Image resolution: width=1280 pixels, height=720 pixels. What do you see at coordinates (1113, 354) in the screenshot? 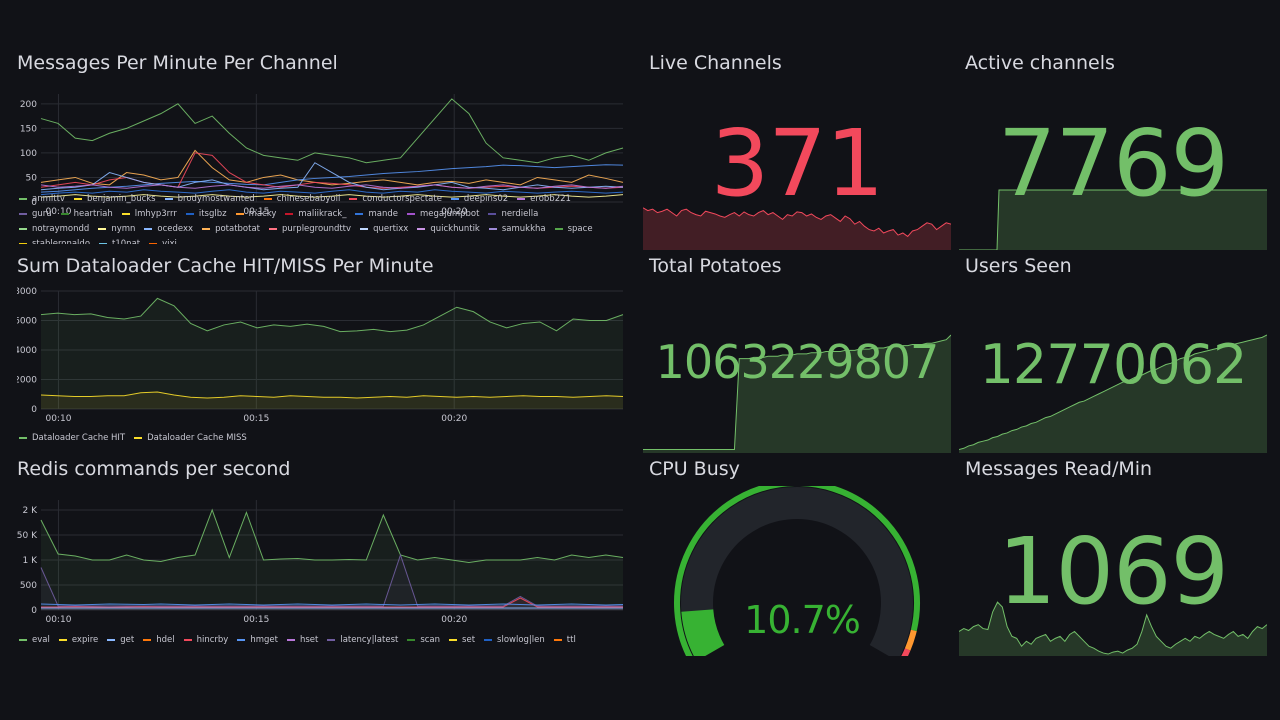
I see `panel-users-seen: Users Seen 12770062` at bounding box center [1113, 354].